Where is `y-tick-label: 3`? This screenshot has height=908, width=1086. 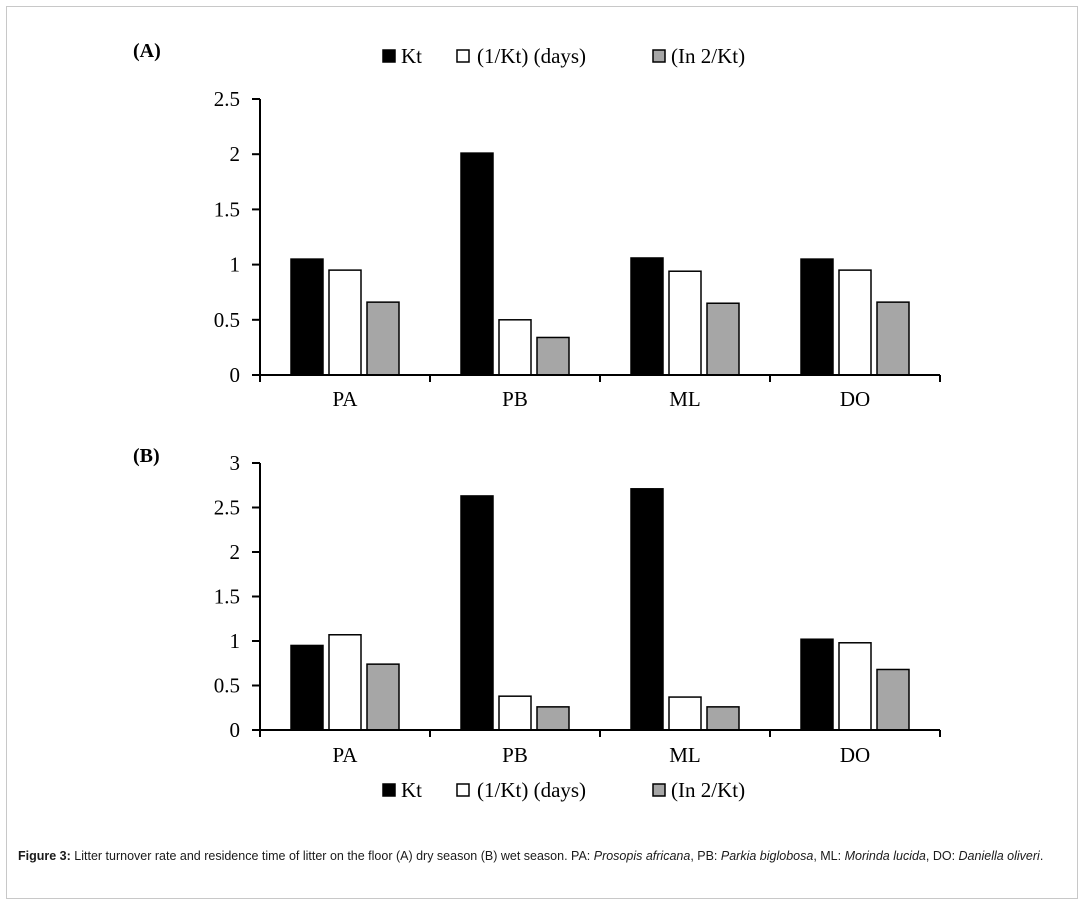 y-tick-label: 3 is located at coordinates (235, 463).